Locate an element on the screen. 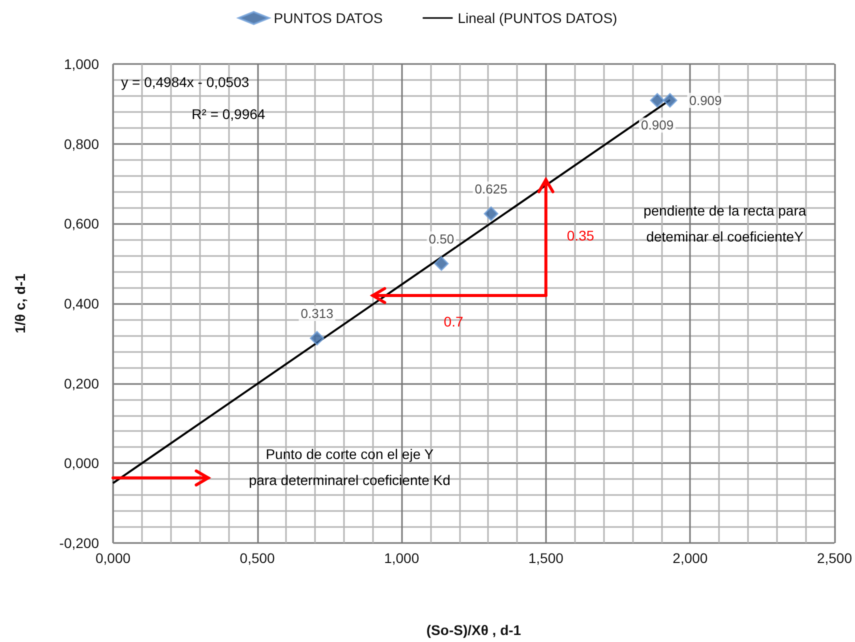 The height and width of the screenshot is (642, 855). x-tick-label: 1,000 is located at coordinates (402, 558).